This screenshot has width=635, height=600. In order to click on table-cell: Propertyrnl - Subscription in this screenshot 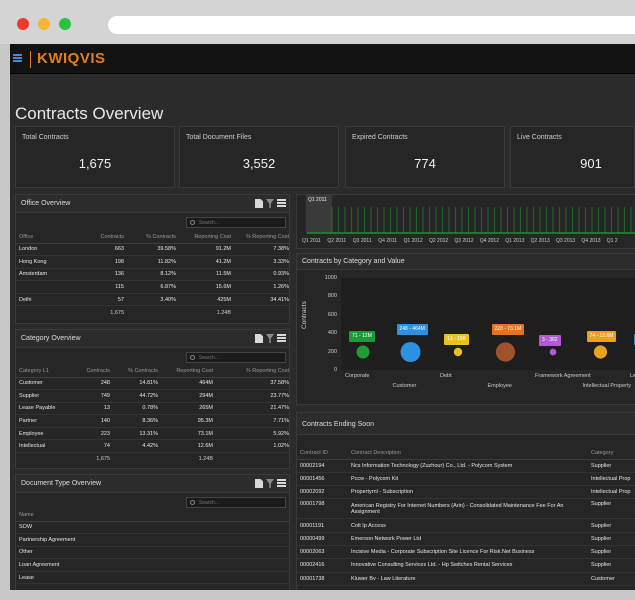, I will do `click(469, 492)`.